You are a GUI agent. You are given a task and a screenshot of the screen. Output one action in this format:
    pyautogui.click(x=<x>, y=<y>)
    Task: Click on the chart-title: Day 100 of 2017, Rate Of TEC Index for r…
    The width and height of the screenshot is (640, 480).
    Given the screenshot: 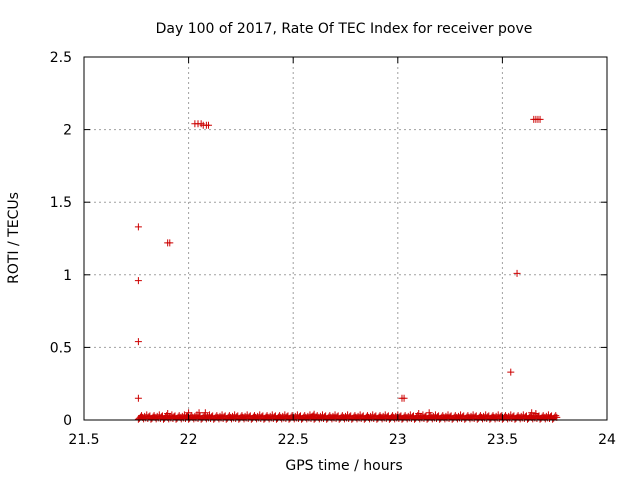 What is the action you would take?
    pyautogui.click(x=344, y=29)
    